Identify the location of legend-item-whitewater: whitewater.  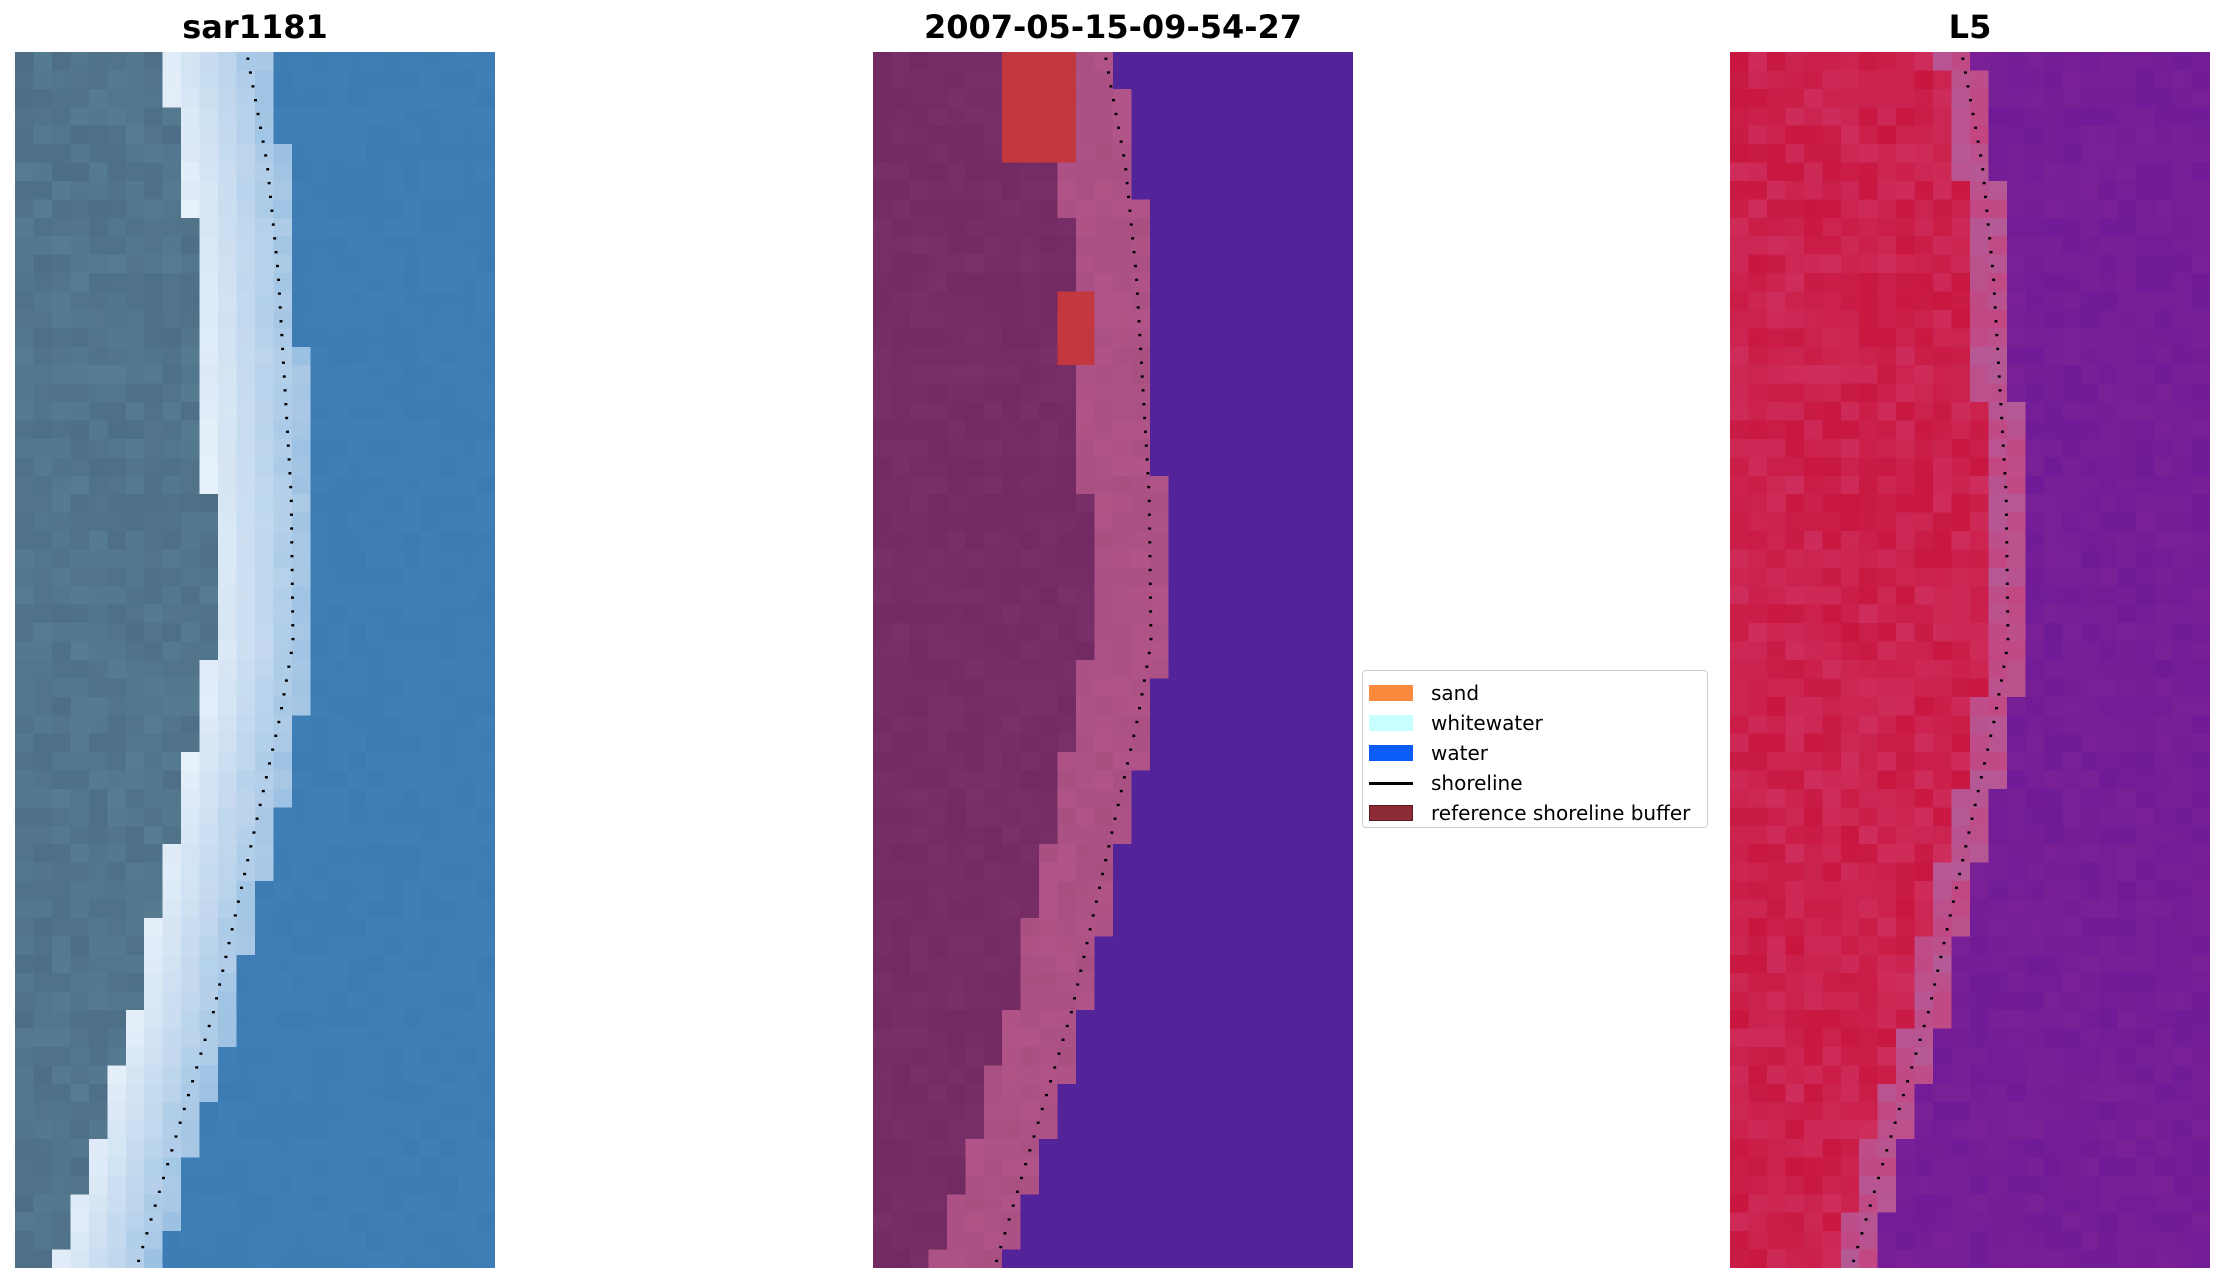
(1538, 723).